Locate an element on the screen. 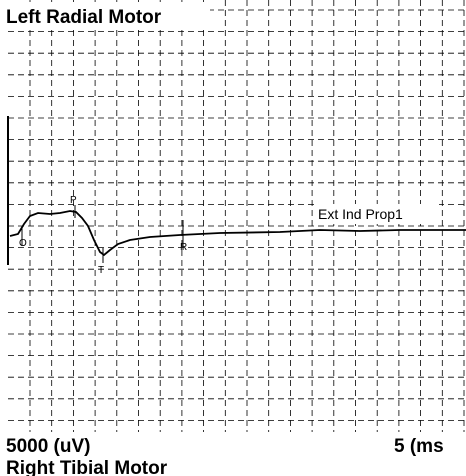  marker-label: O is located at coordinates (23, 243).